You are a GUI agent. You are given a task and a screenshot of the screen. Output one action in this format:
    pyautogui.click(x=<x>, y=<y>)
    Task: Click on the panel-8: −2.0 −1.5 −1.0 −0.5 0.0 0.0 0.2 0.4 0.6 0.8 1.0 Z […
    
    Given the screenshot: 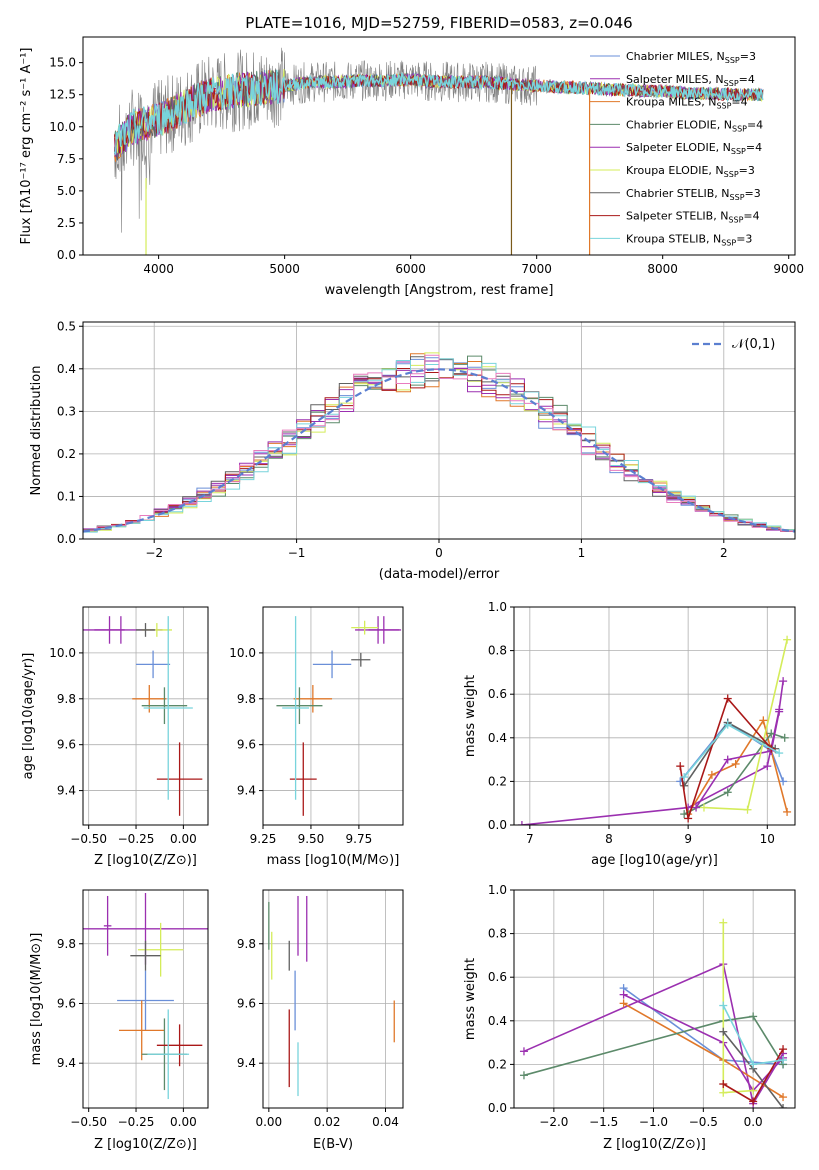 What is the action you would take?
    pyautogui.click(x=629, y=1017)
    